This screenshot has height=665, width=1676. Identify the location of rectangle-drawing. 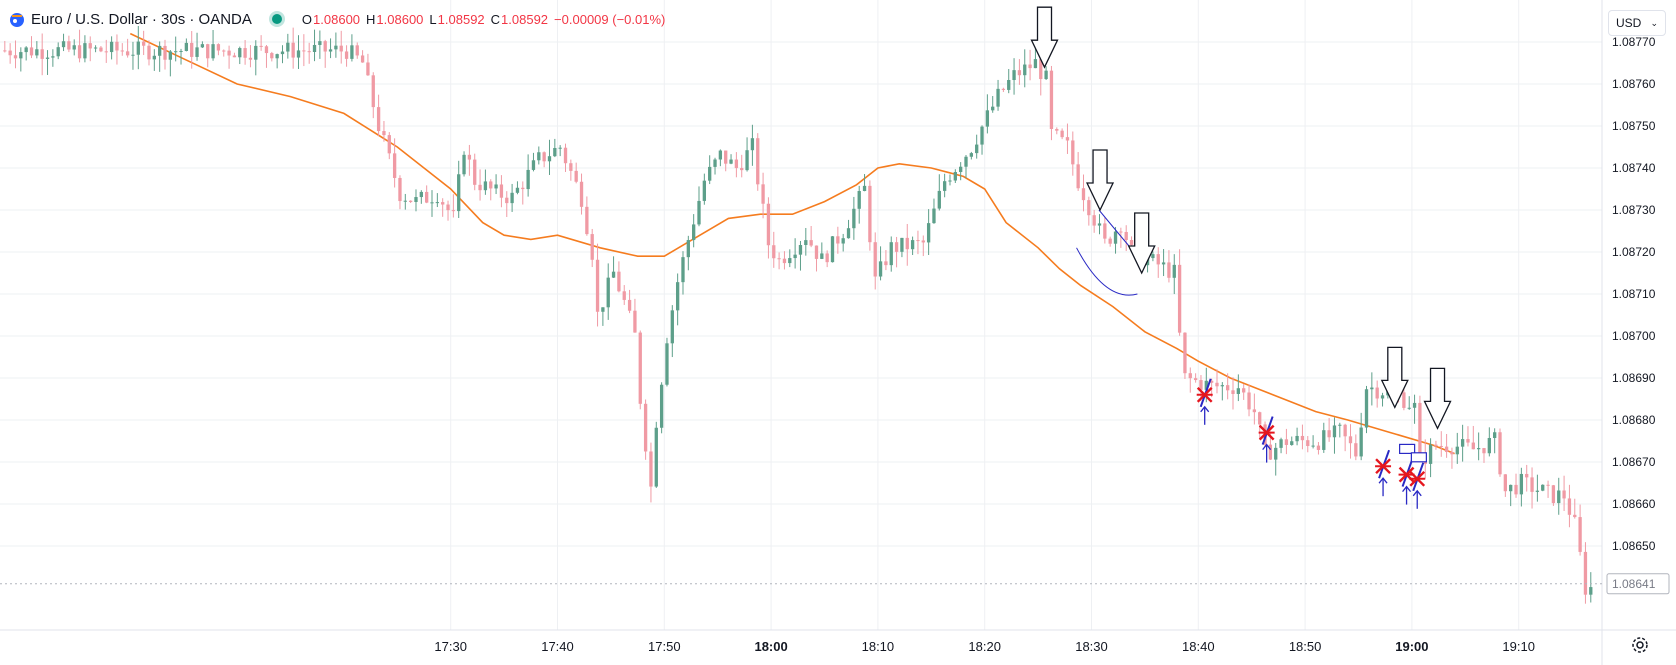
(1407, 448).